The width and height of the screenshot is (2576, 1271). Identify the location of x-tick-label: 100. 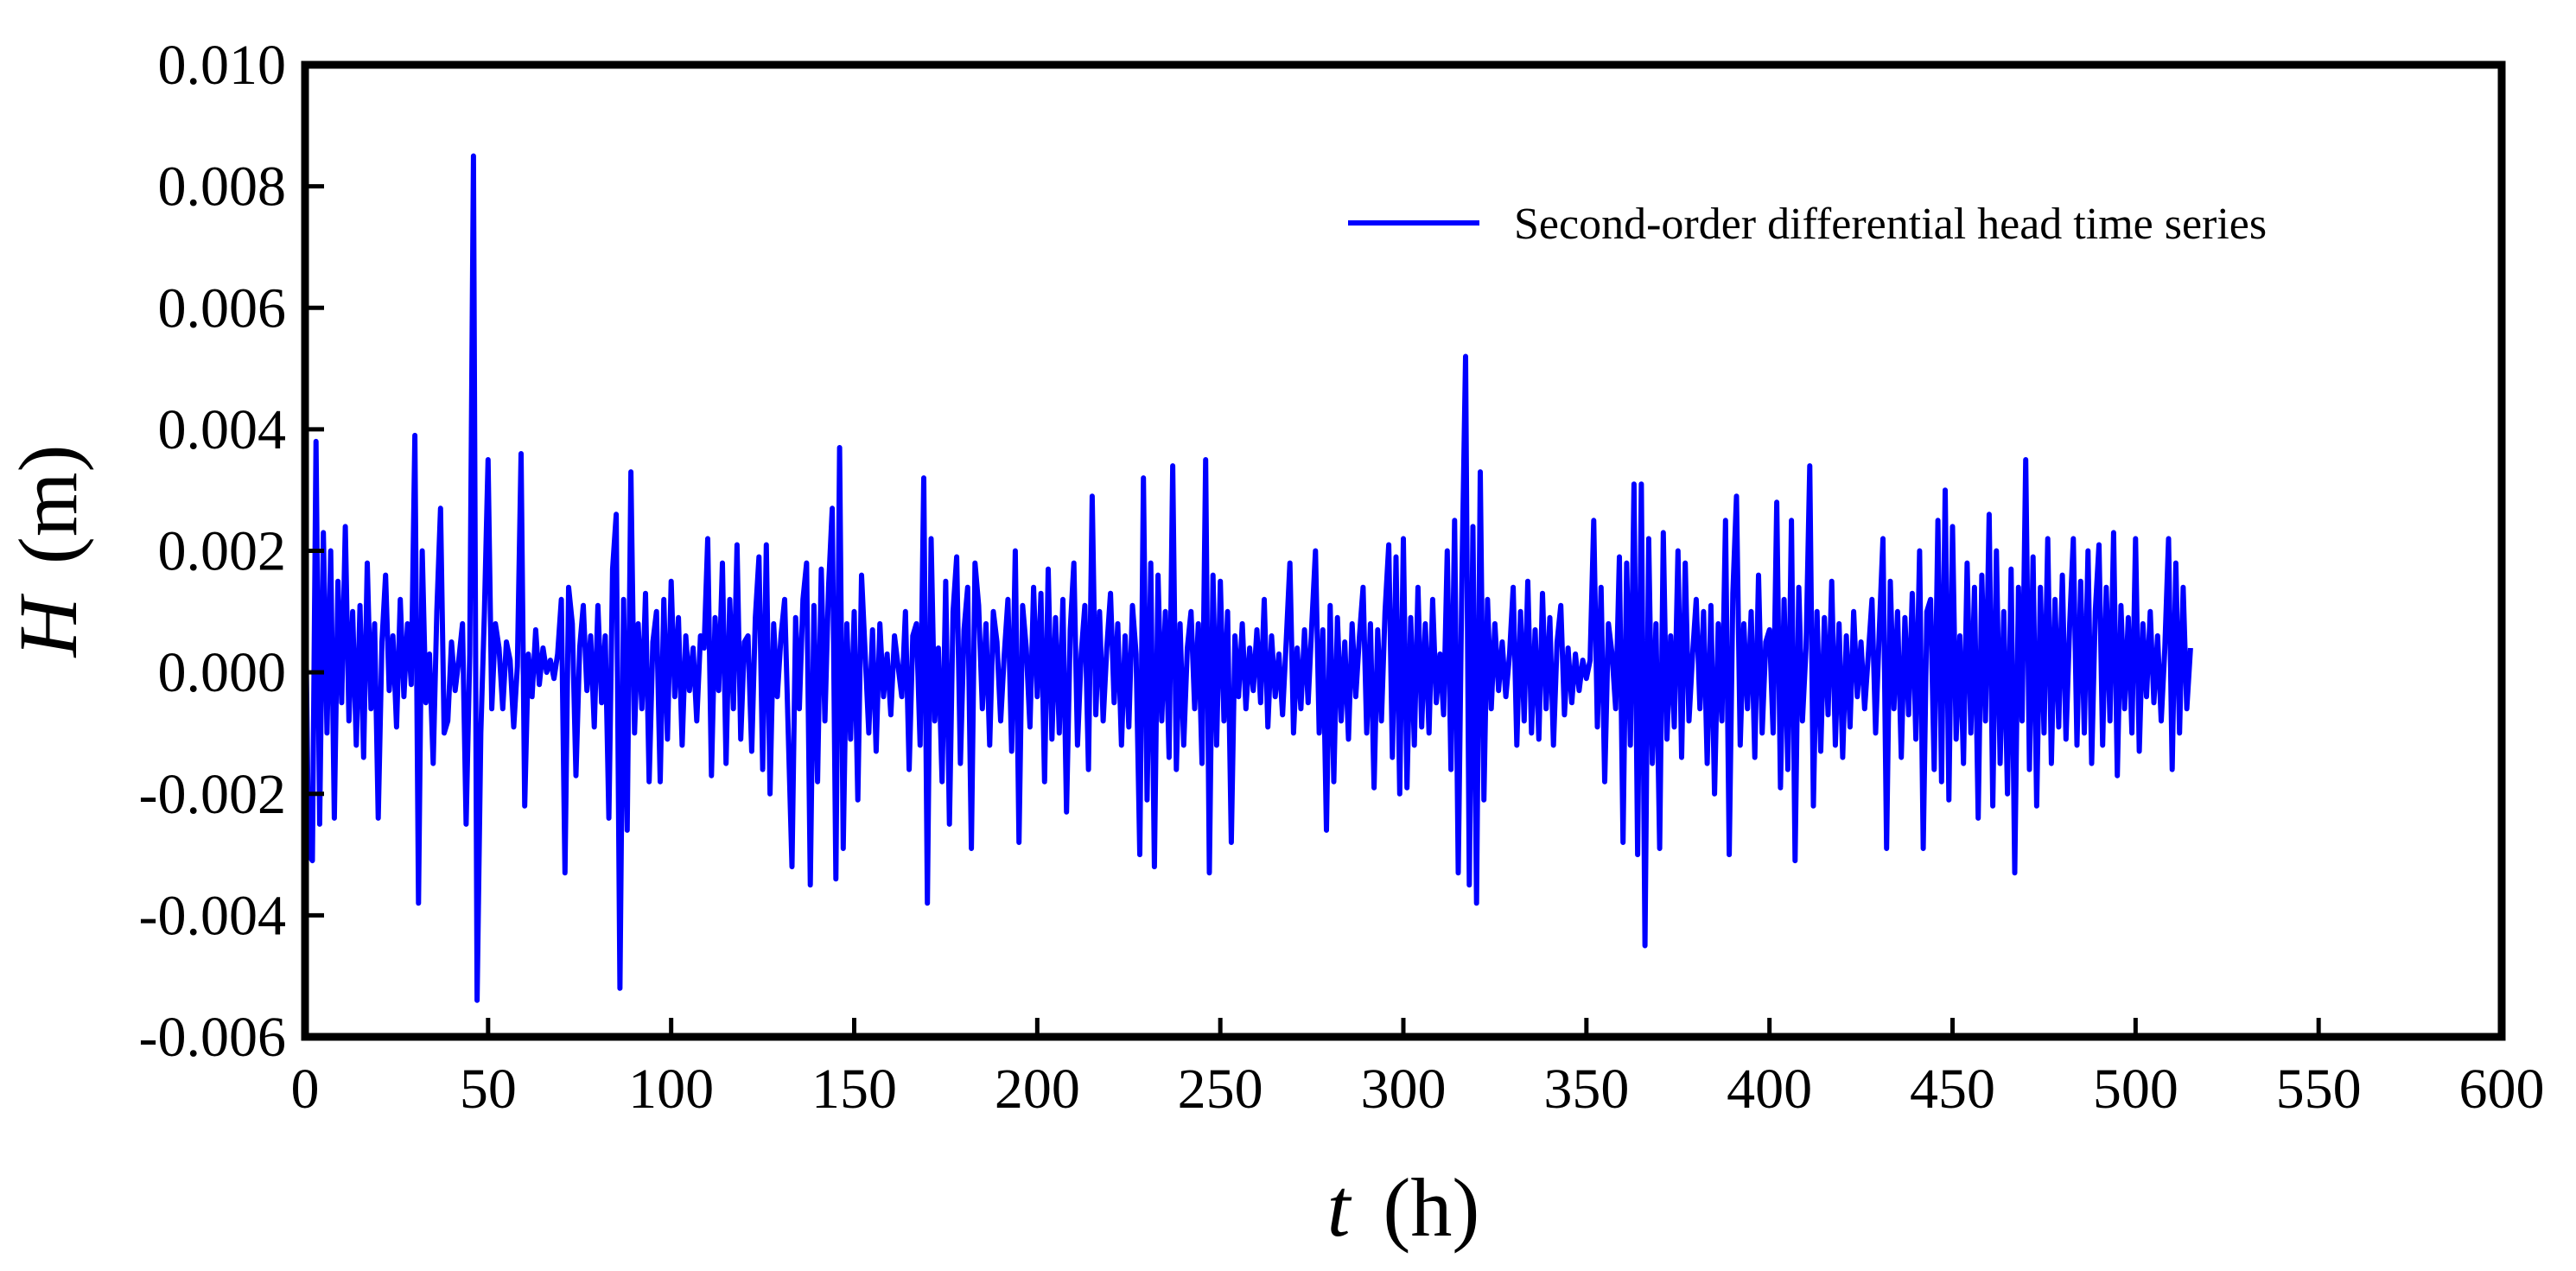
(671, 1090).